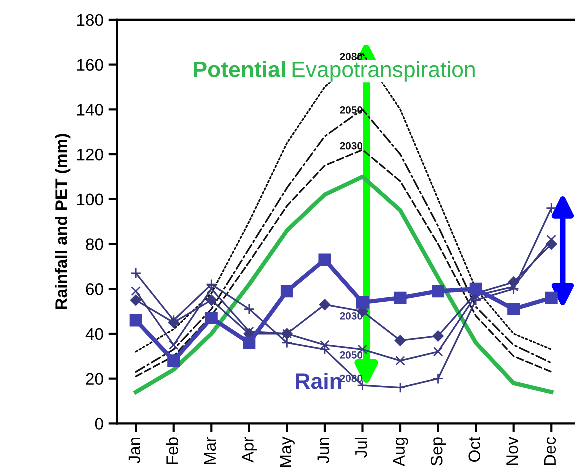 The width and height of the screenshot is (586, 475). Describe the element at coordinates (63, 222) in the screenshot. I see `y-axis-title: Rainfall and PET (mm)` at that location.